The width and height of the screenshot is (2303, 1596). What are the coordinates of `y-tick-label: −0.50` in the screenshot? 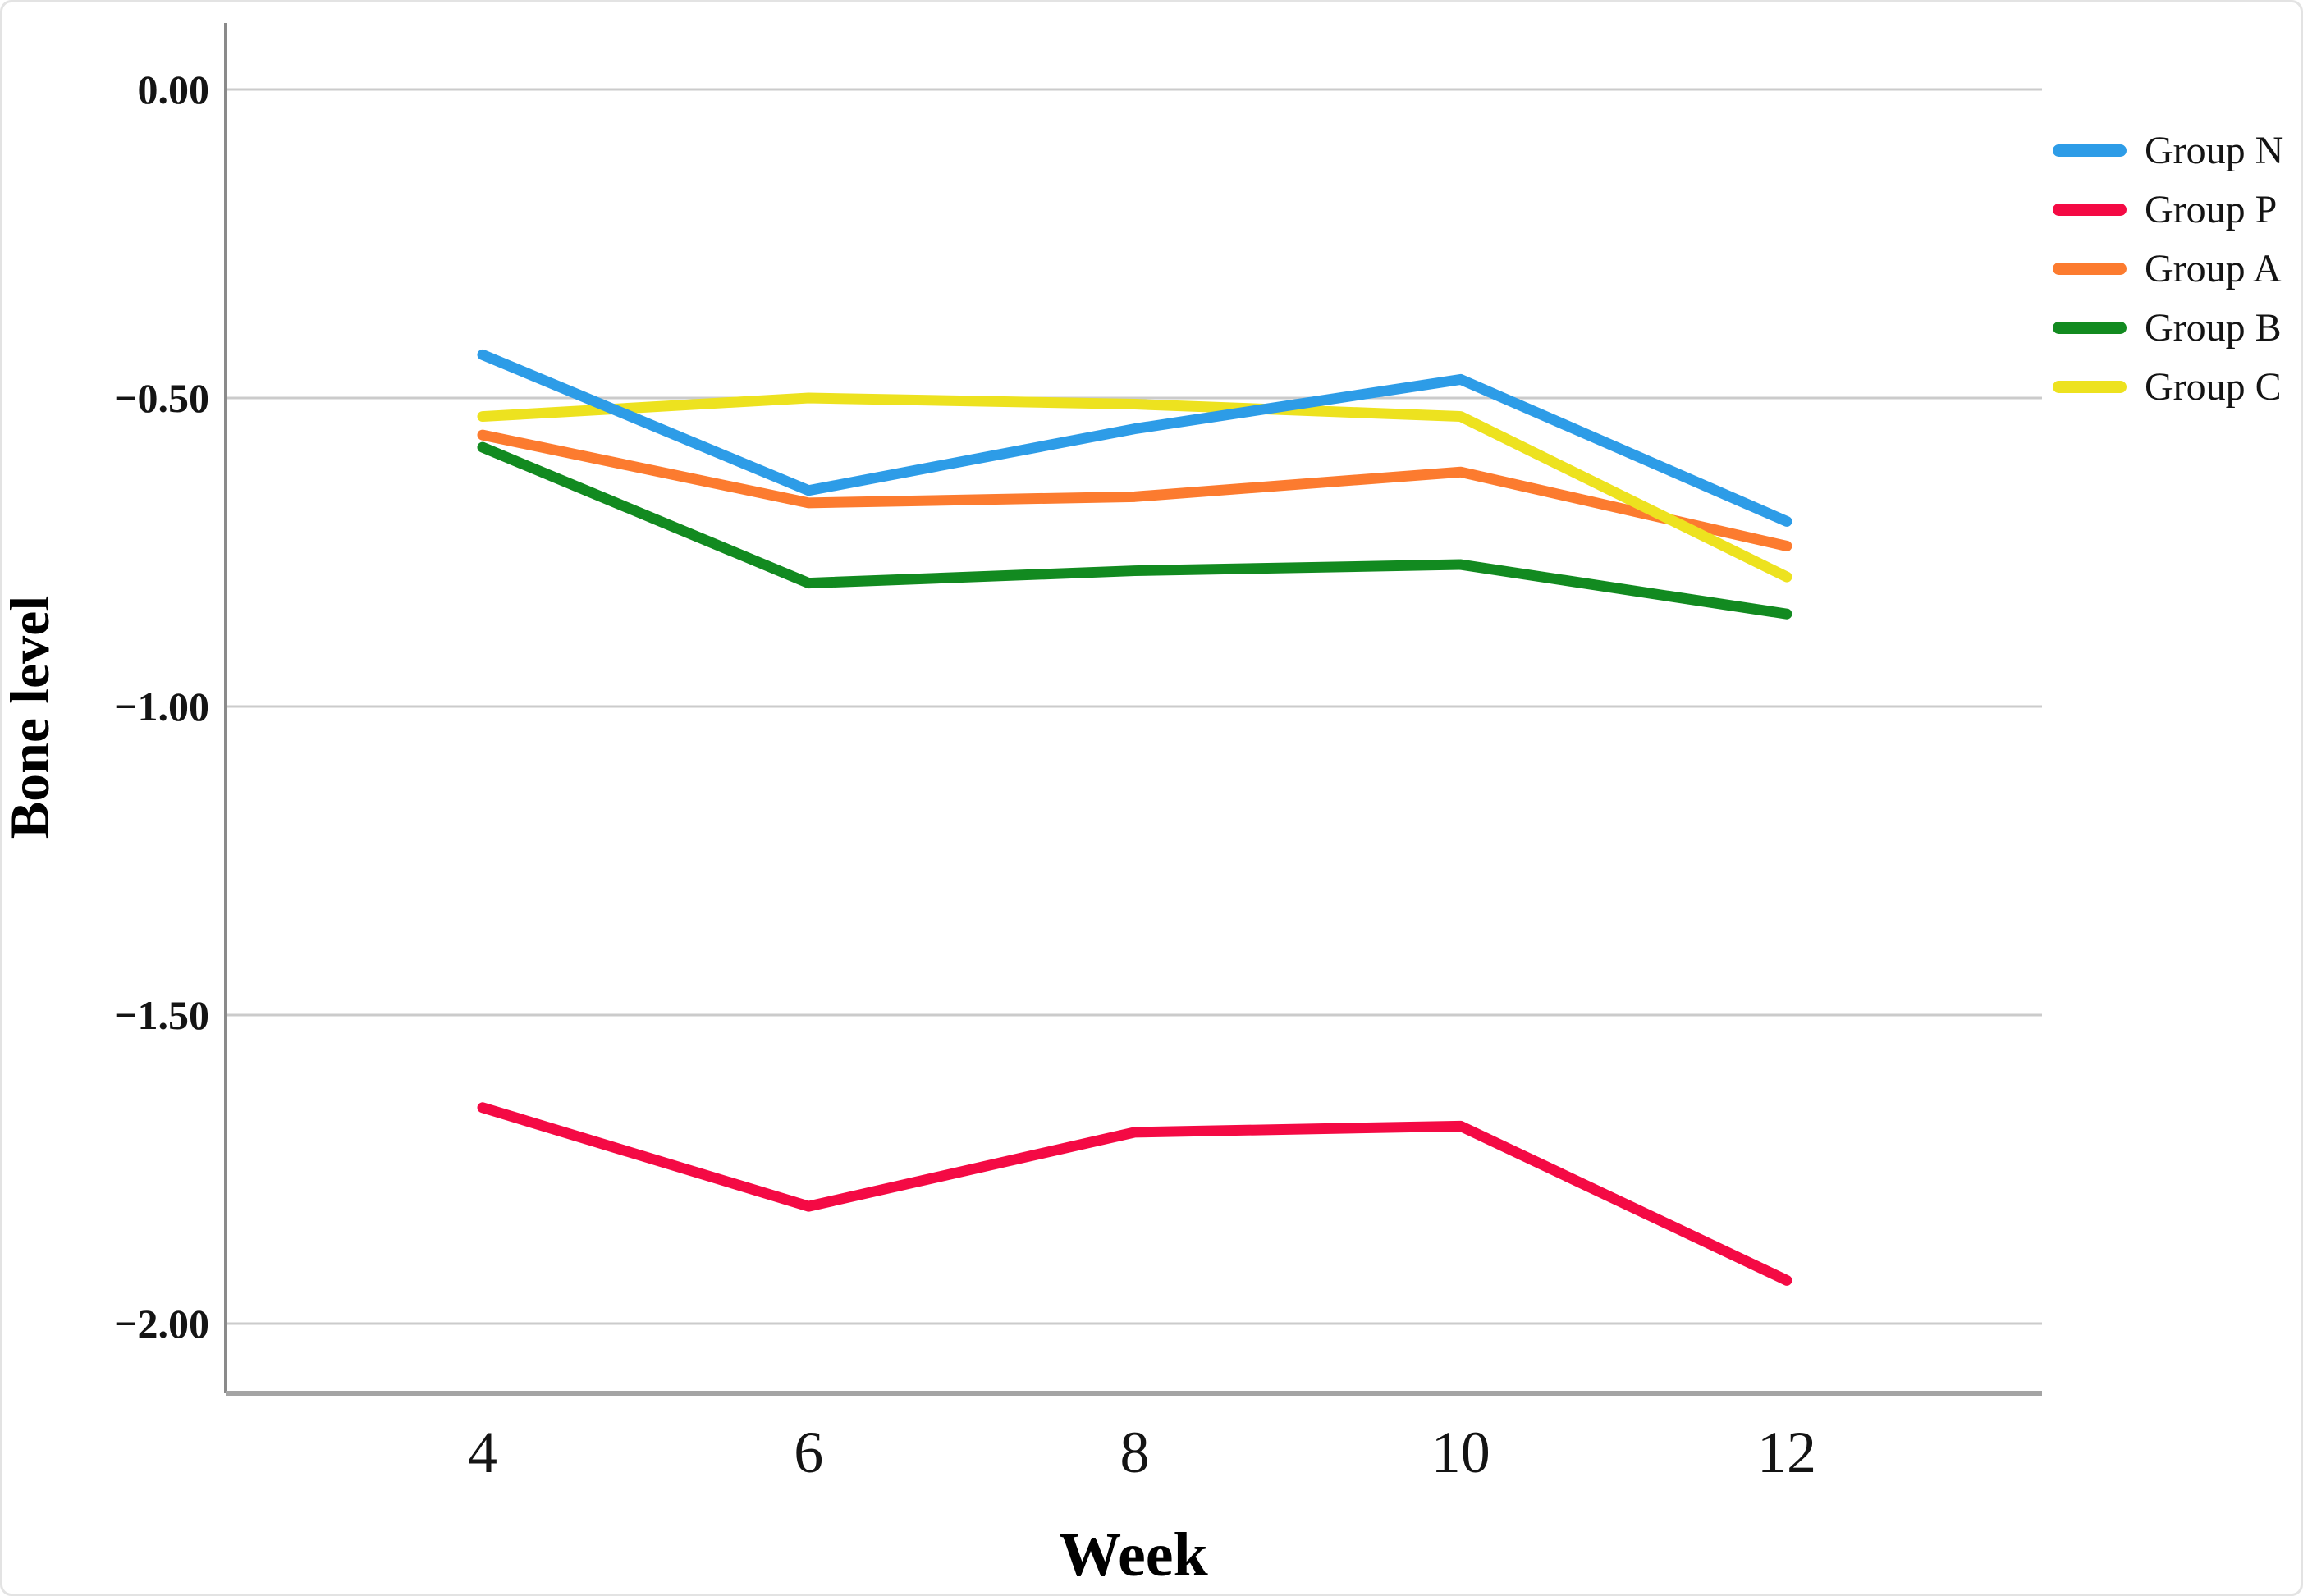 It's located at (162, 398).